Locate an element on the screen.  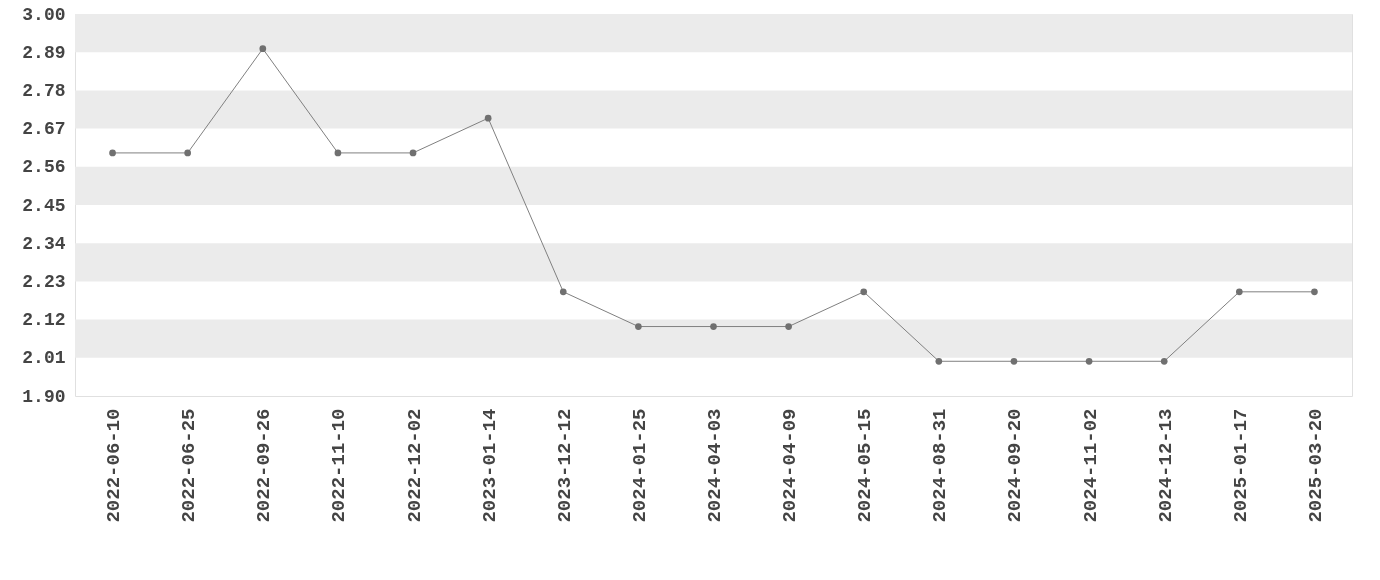
x-tick-label: 2023-01-14 is located at coordinates (489, 465).